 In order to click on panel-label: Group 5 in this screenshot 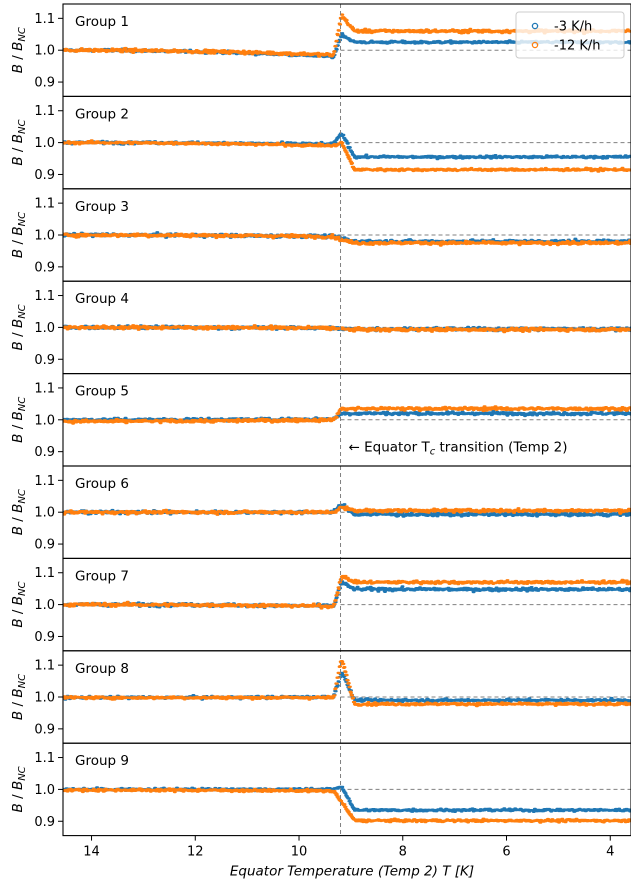, I will do `click(102, 392)`.